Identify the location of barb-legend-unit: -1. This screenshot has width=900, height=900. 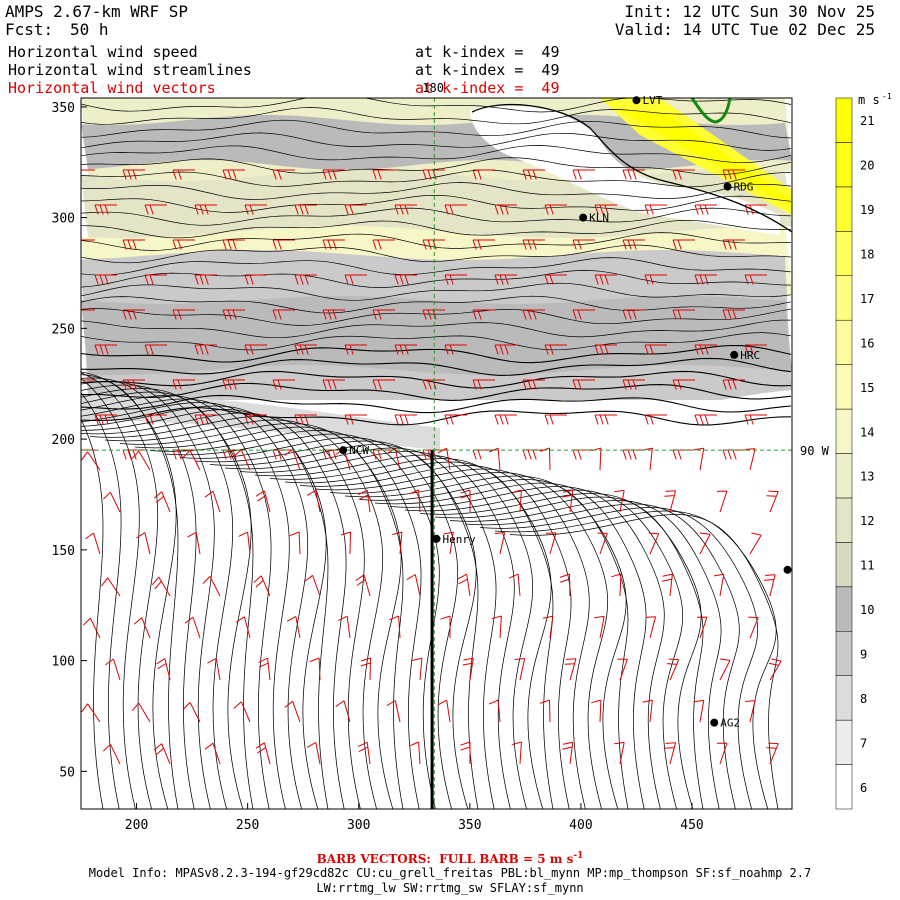
(578, 856).